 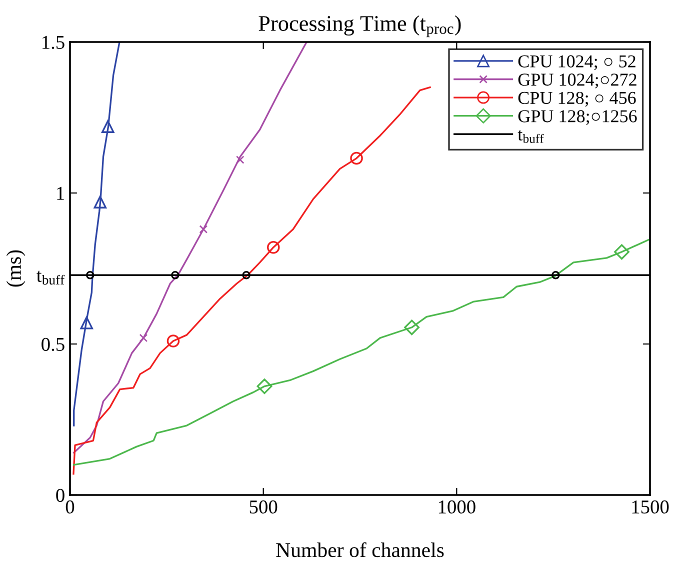 What do you see at coordinates (577, 62) in the screenshot?
I see `legend-label: CPU 1024; ○ 52` at bounding box center [577, 62].